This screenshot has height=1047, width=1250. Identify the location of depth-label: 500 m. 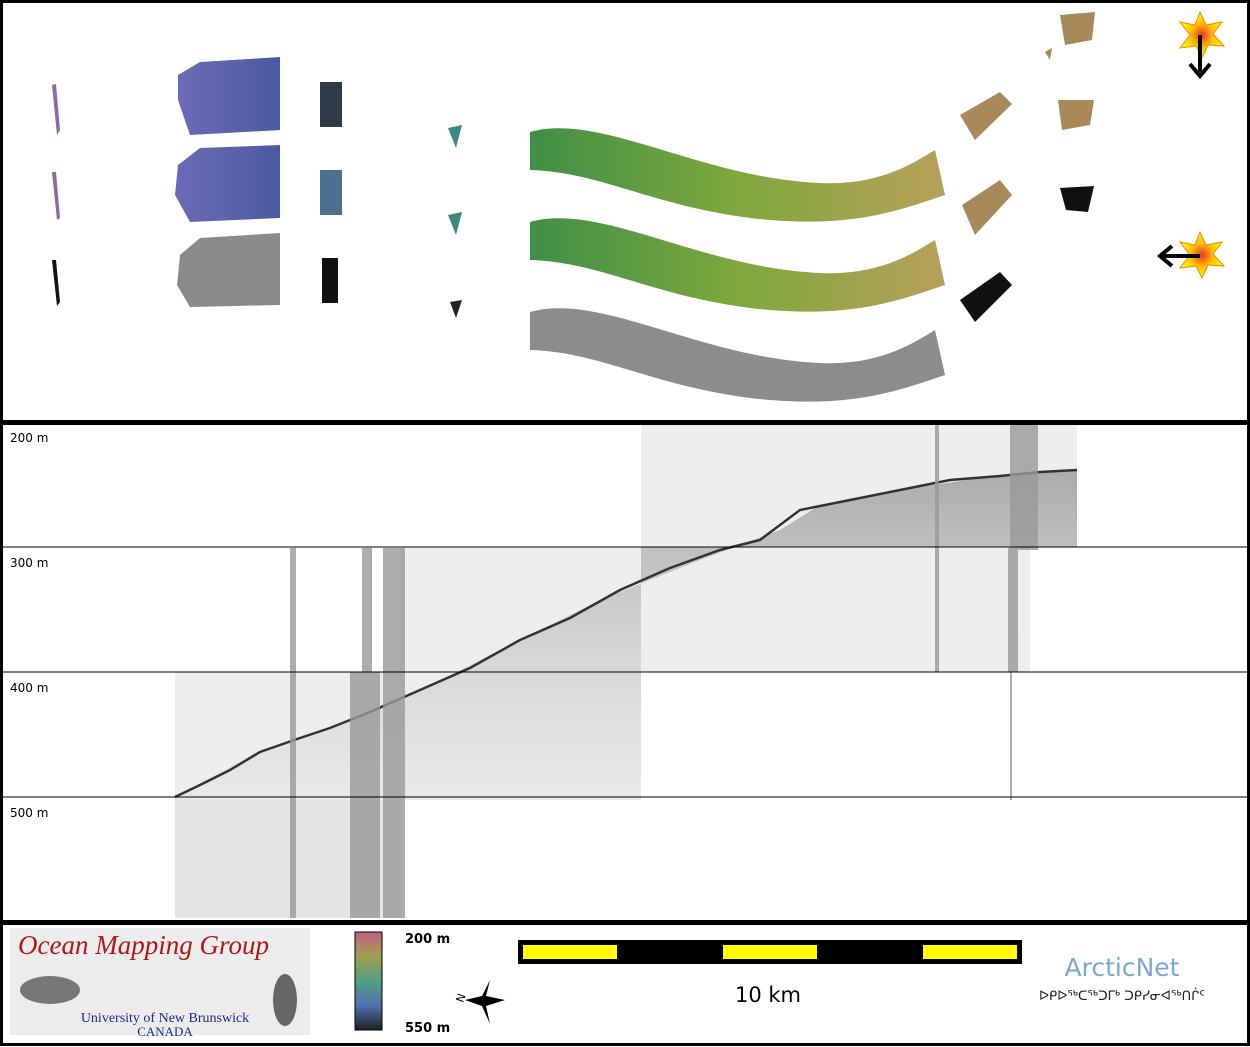
(29, 813).